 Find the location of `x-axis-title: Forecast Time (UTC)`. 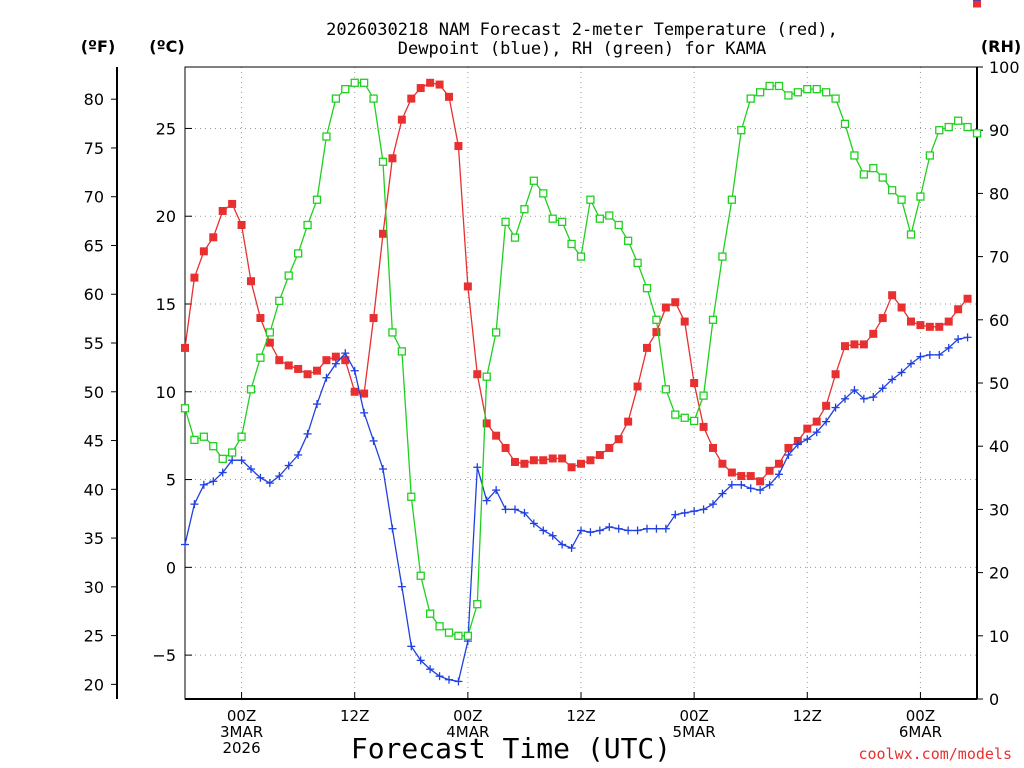

x-axis-title: Forecast Time (UTC) is located at coordinates (511, 748).